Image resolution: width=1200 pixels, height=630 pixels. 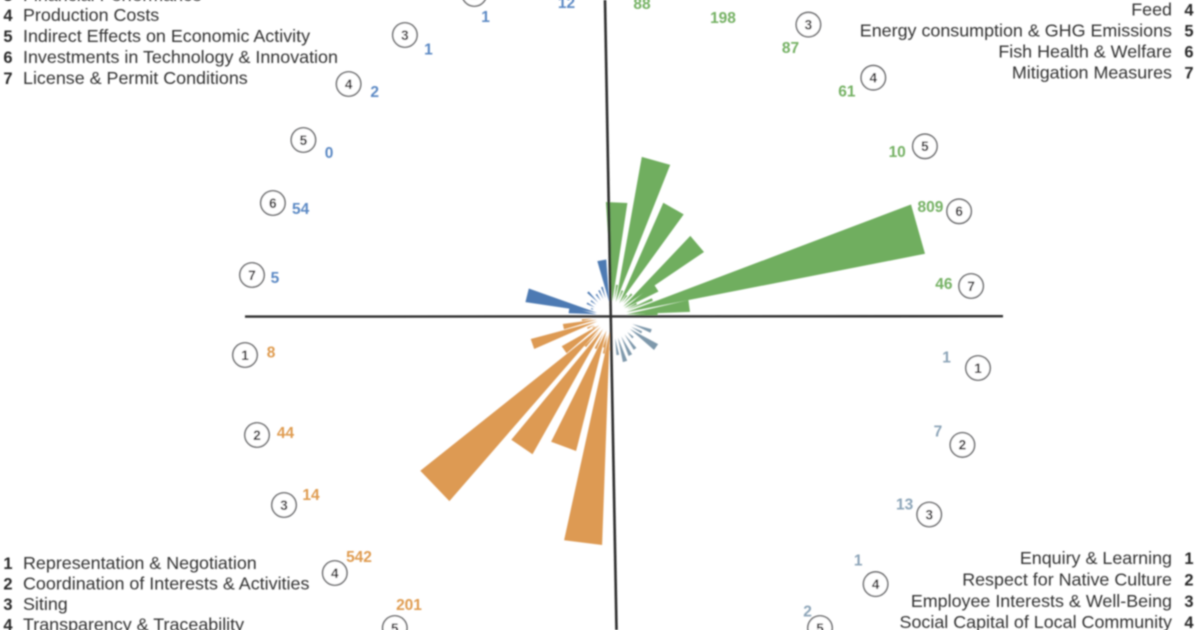 What do you see at coordinates (790, 48) in the screenshot?
I see `svg-text: 87` at bounding box center [790, 48].